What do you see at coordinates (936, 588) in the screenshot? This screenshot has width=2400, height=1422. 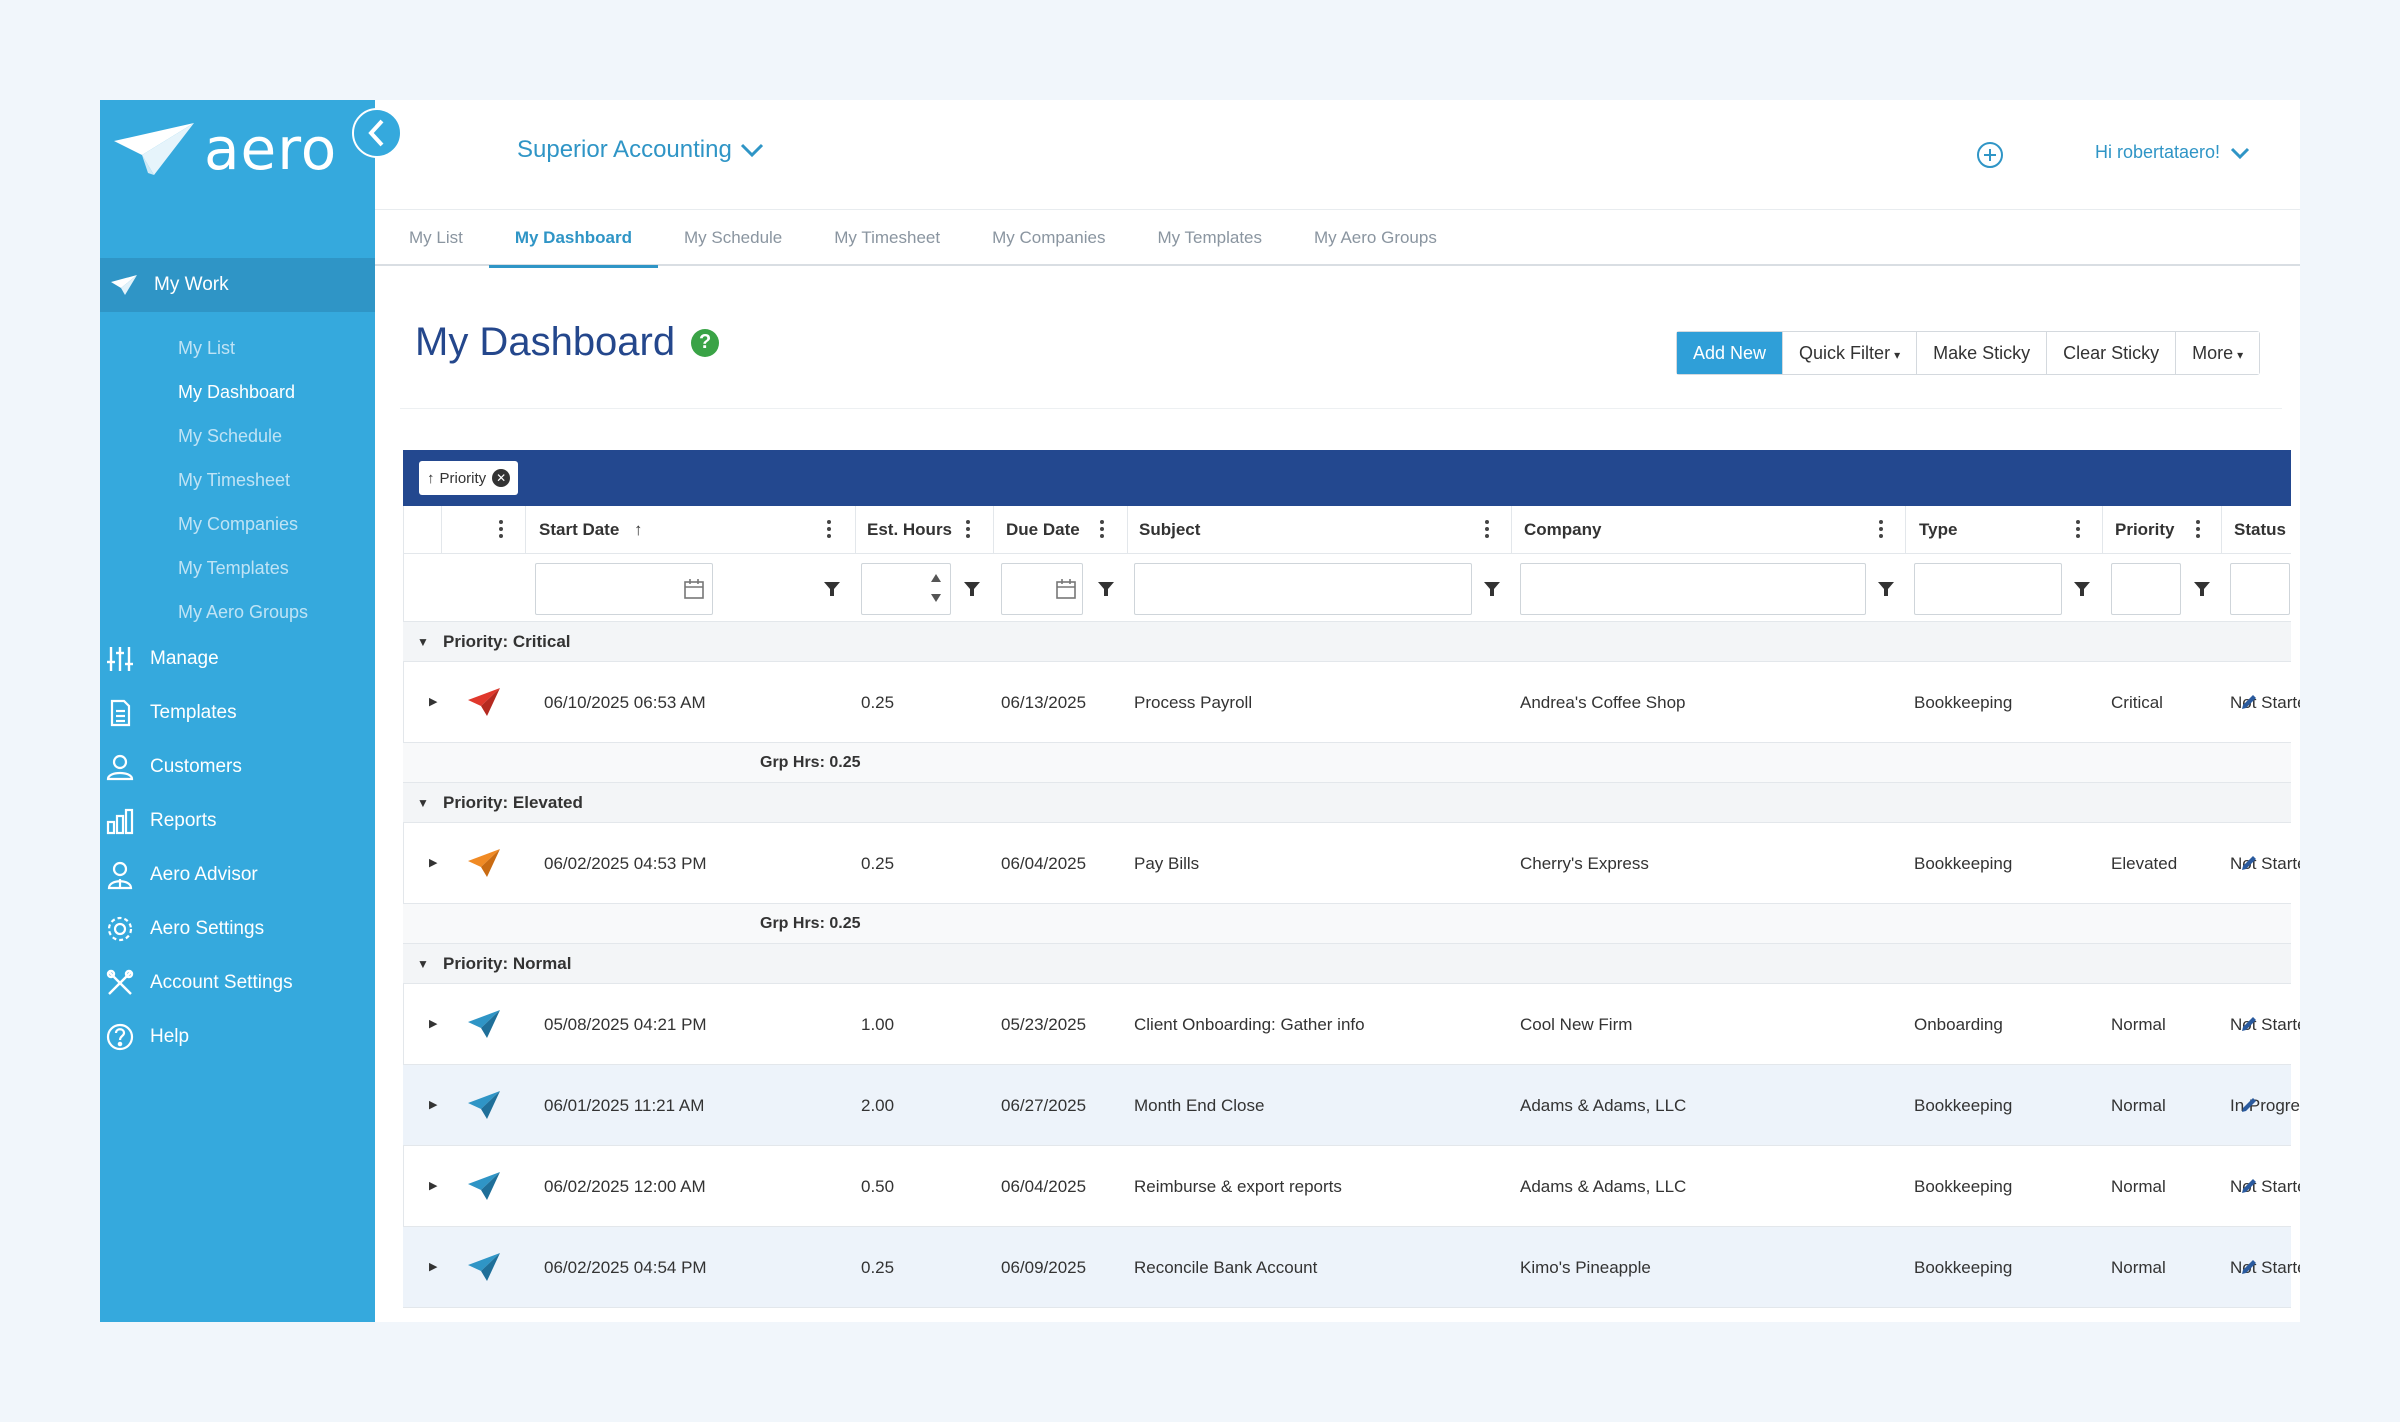 I see `stepper-icon` at bounding box center [936, 588].